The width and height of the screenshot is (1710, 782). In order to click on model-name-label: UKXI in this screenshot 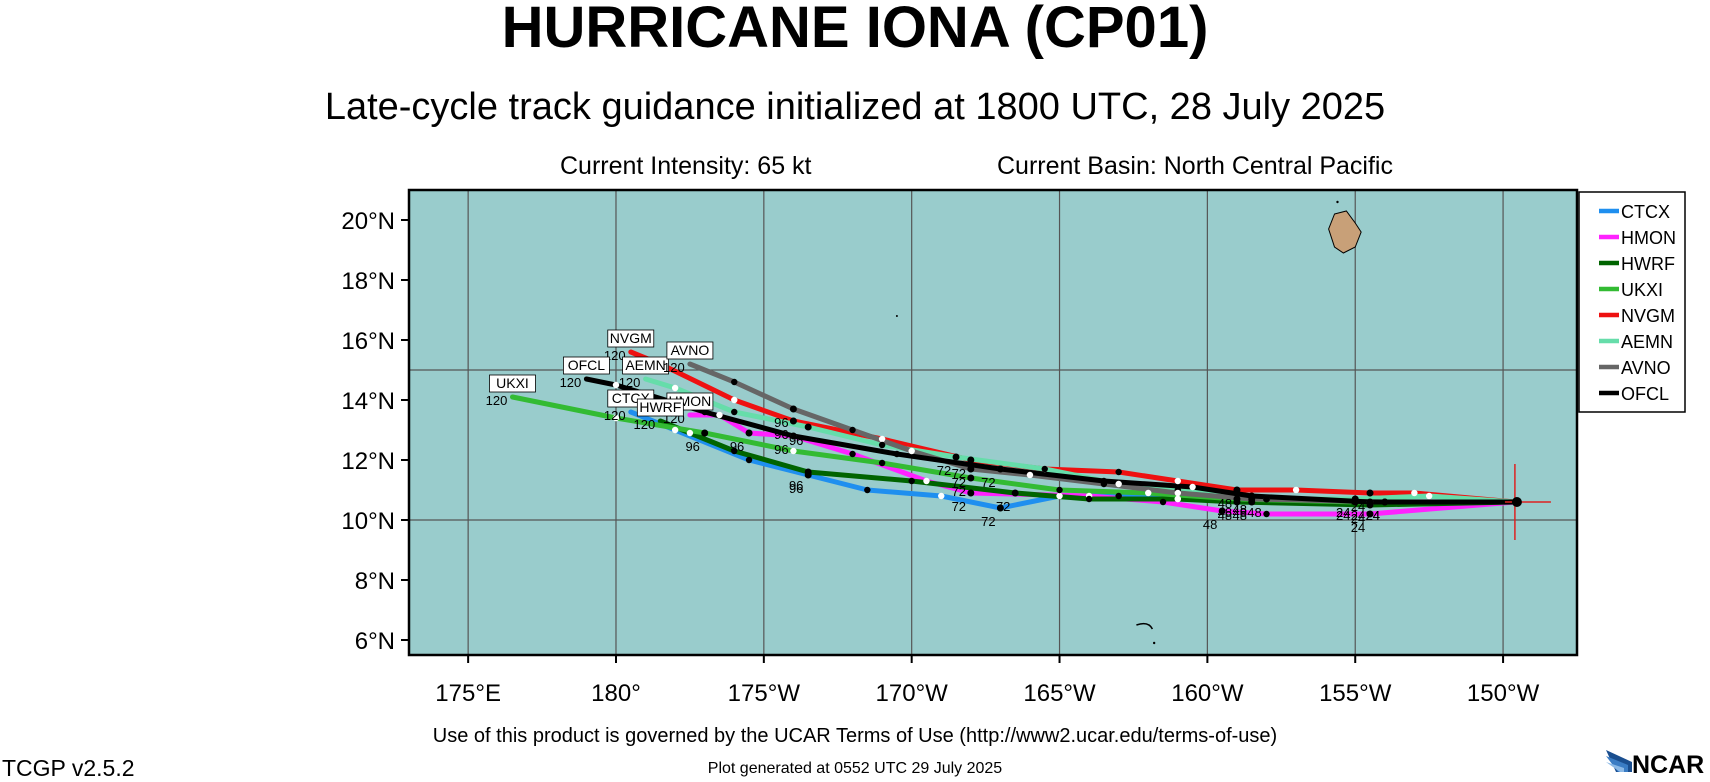, I will do `click(512, 383)`.